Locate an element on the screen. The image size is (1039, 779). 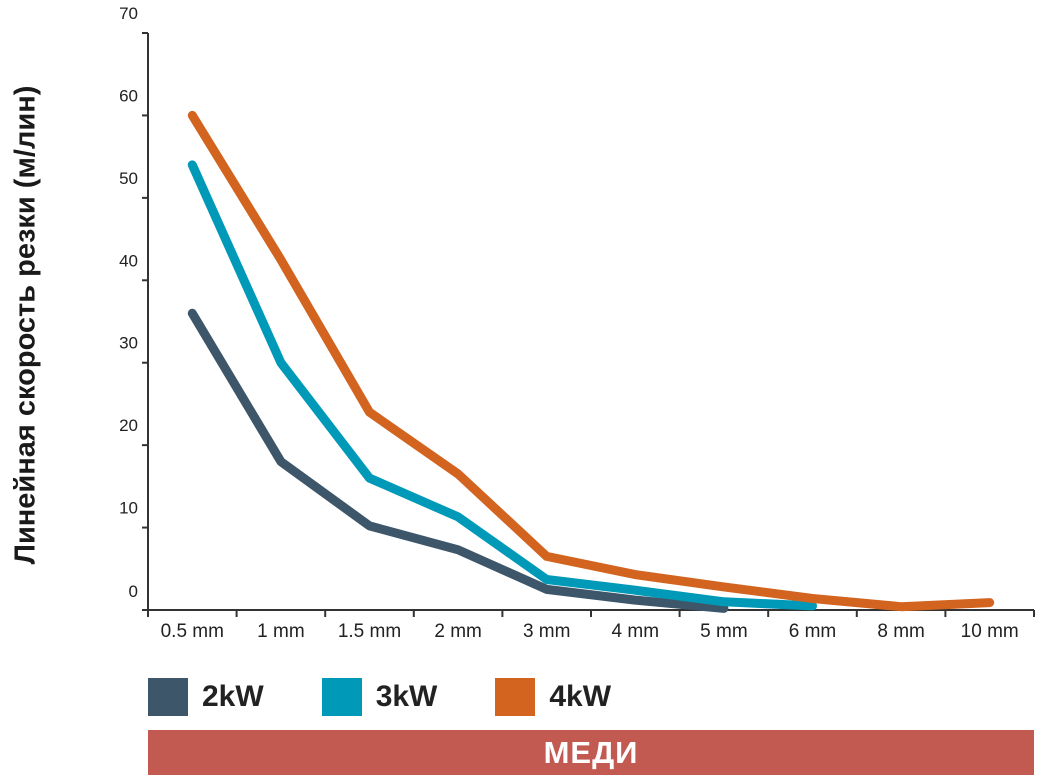
legend-item-2kw: 2kW is located at coordinates (206, 697).